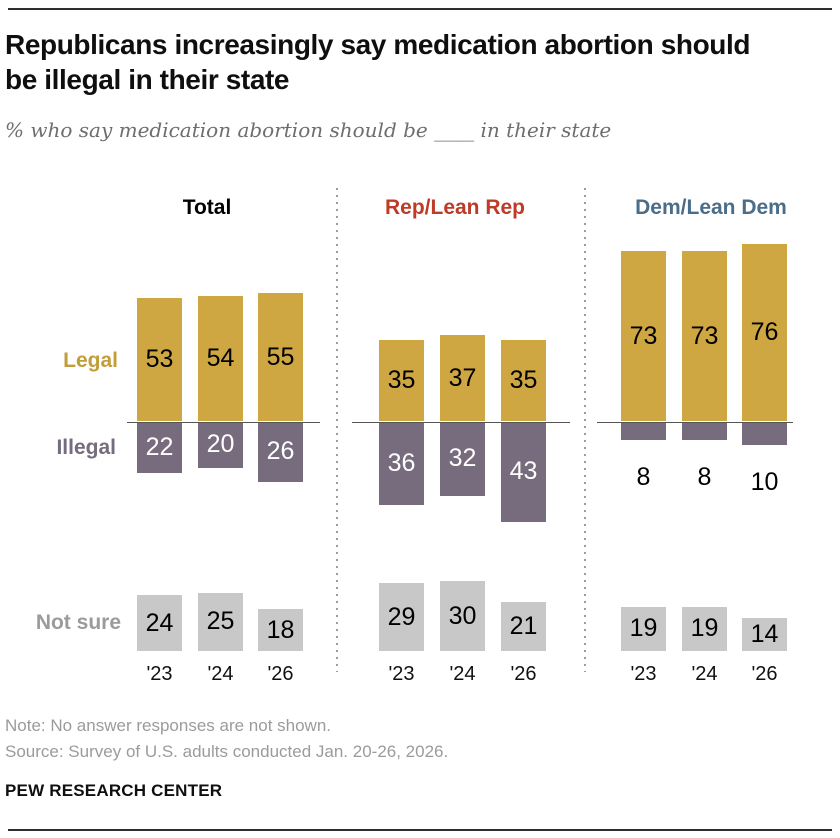 This screenshot has width=840, height=838. Describe the element at coordinates (90, 360) in the screenshot. I see `legal-row-label: Legal` at that location.